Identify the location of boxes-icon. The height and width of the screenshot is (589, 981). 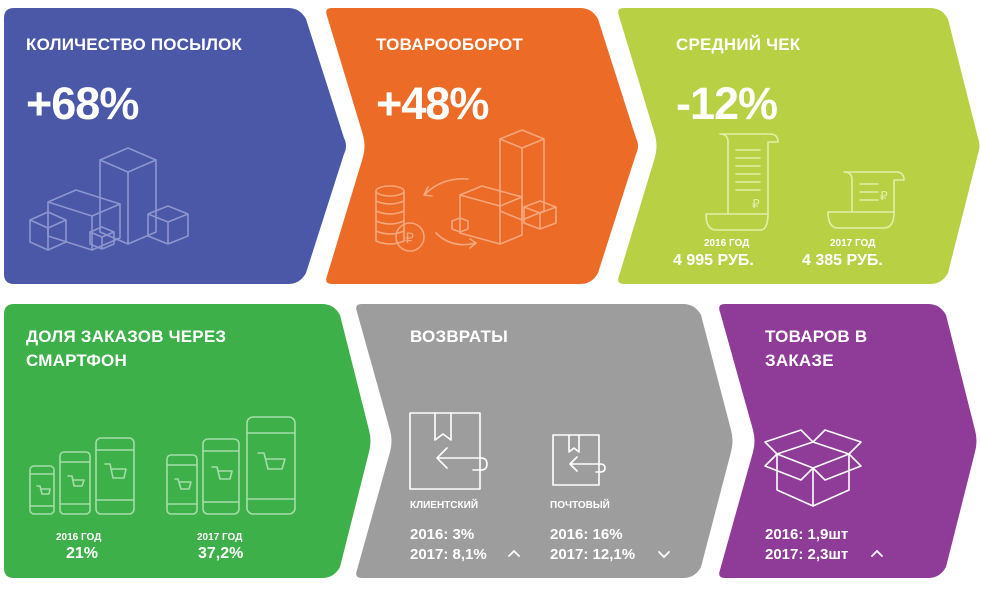
(109, 199).